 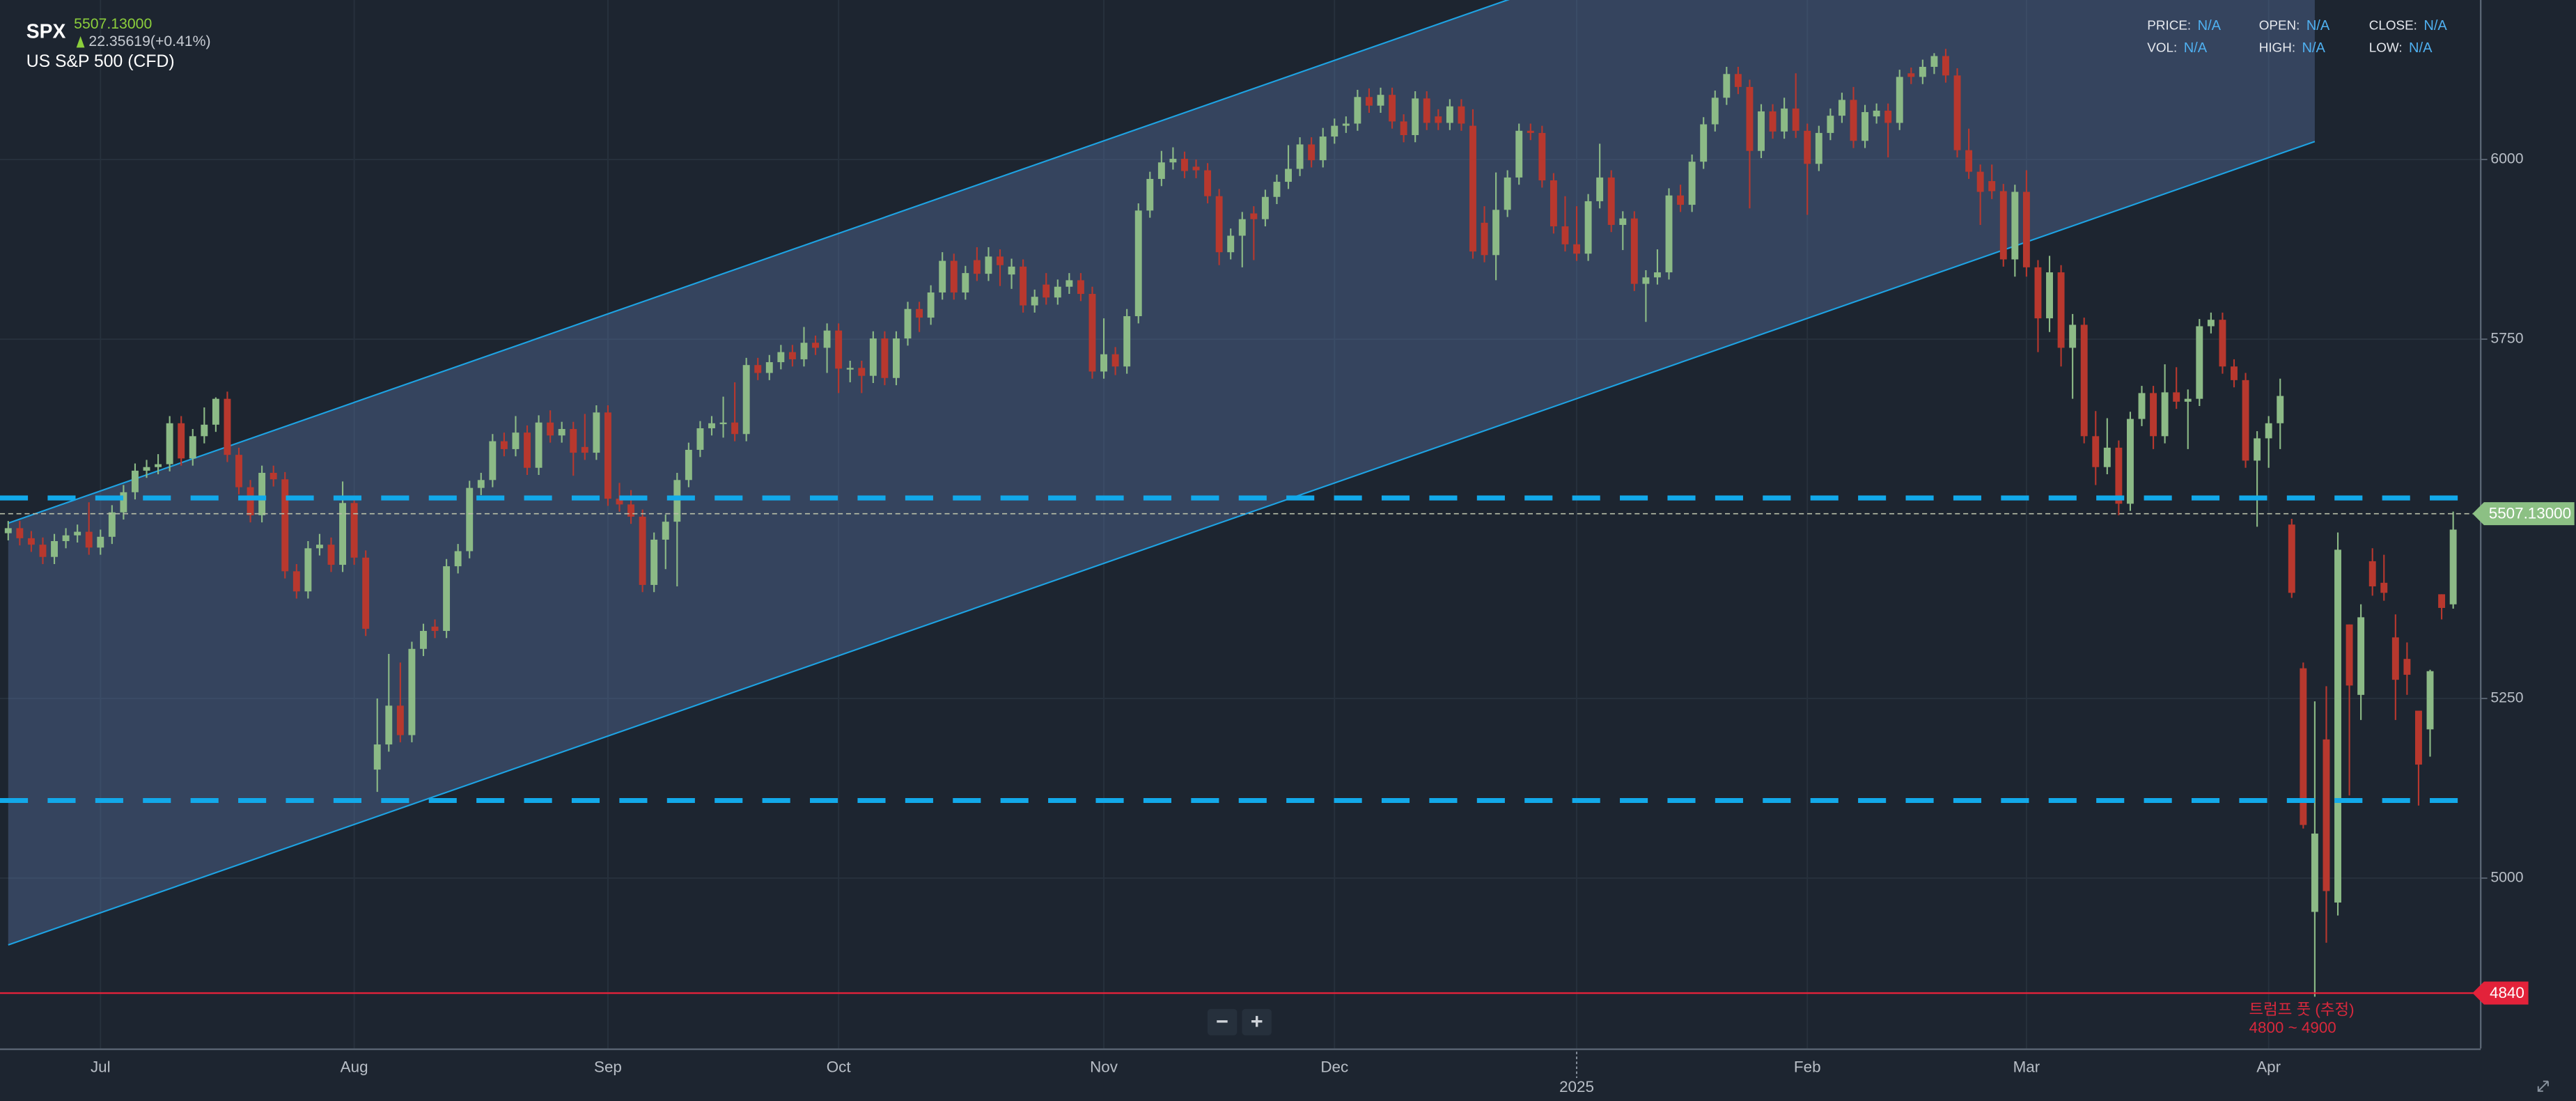 What do you see at coordinates (2279, 25) in the screenshot?
I see `info-label: OPEN:` at bounding box center [2279, 25].